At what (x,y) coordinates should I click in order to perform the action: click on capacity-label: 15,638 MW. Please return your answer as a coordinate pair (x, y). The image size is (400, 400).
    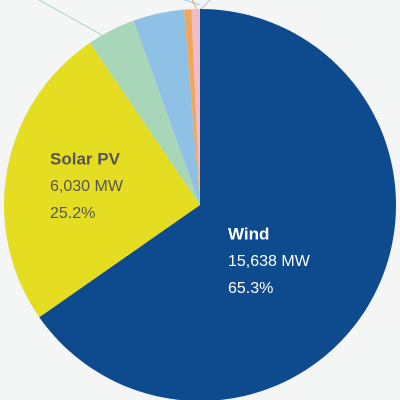
    Looking at the image, I should click on (269, 261).